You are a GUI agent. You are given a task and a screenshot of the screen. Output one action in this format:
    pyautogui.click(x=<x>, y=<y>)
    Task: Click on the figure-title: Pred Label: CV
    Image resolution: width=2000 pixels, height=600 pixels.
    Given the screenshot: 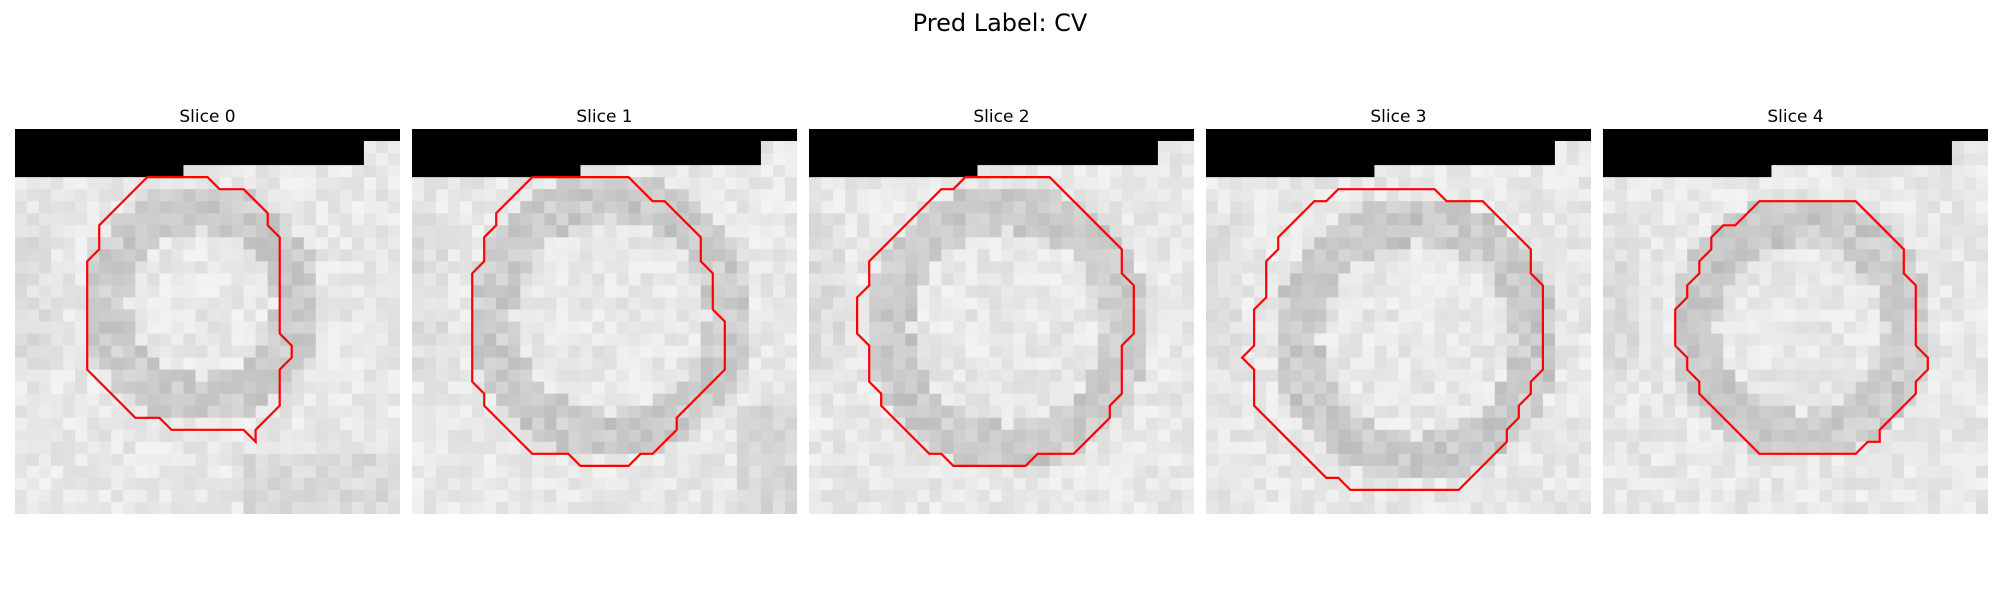 What is the action you would take?
    pyautogui.click(x=1000, y=23)
    